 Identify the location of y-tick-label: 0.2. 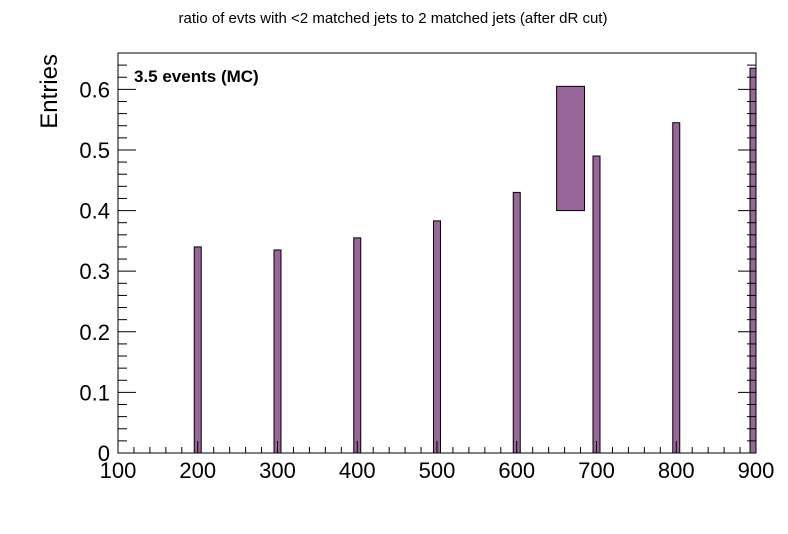
(94, 332).